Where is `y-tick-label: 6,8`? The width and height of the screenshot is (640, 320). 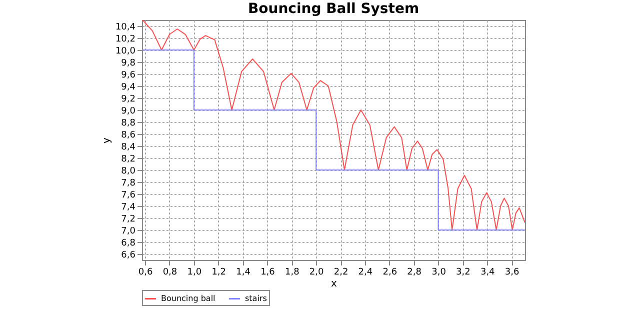 y-tick-label: 6,8 is located at coordinates (128, 243).